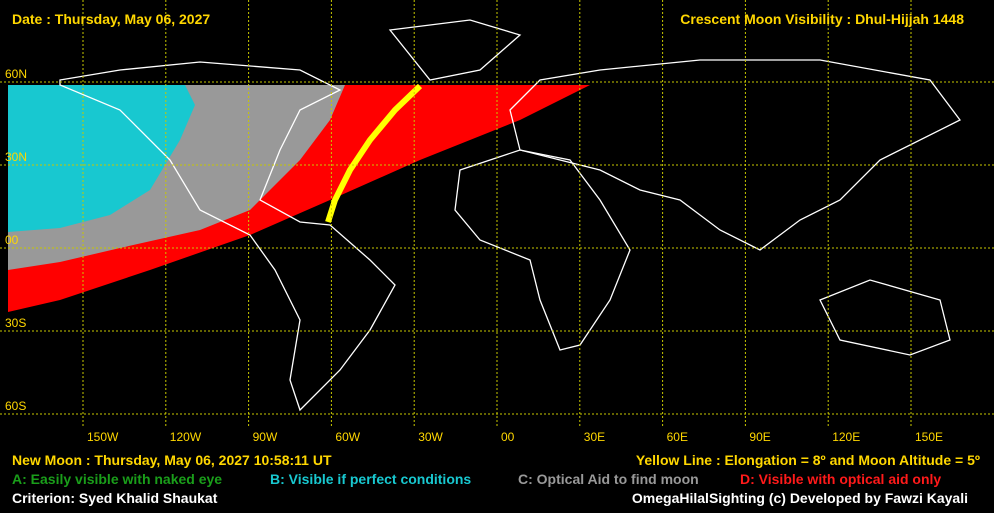 The width and height of the screenshot is (994, 513). What do you see at coordinates (117, 479) in the screenshot?
I see `legend-item: A: Easily visible with naked eye` at bounding box center [117, 479].